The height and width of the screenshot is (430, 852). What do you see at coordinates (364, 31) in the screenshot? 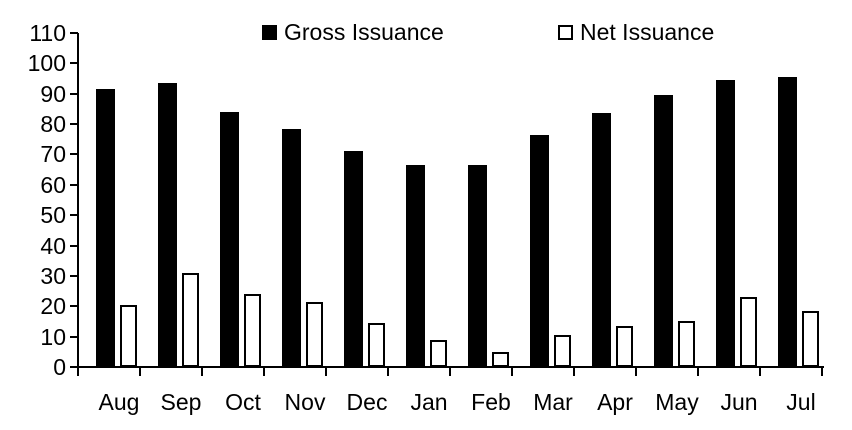
I see `gross-issuance-legend-label: Gross Issuance` at bounding box center [364, 31].